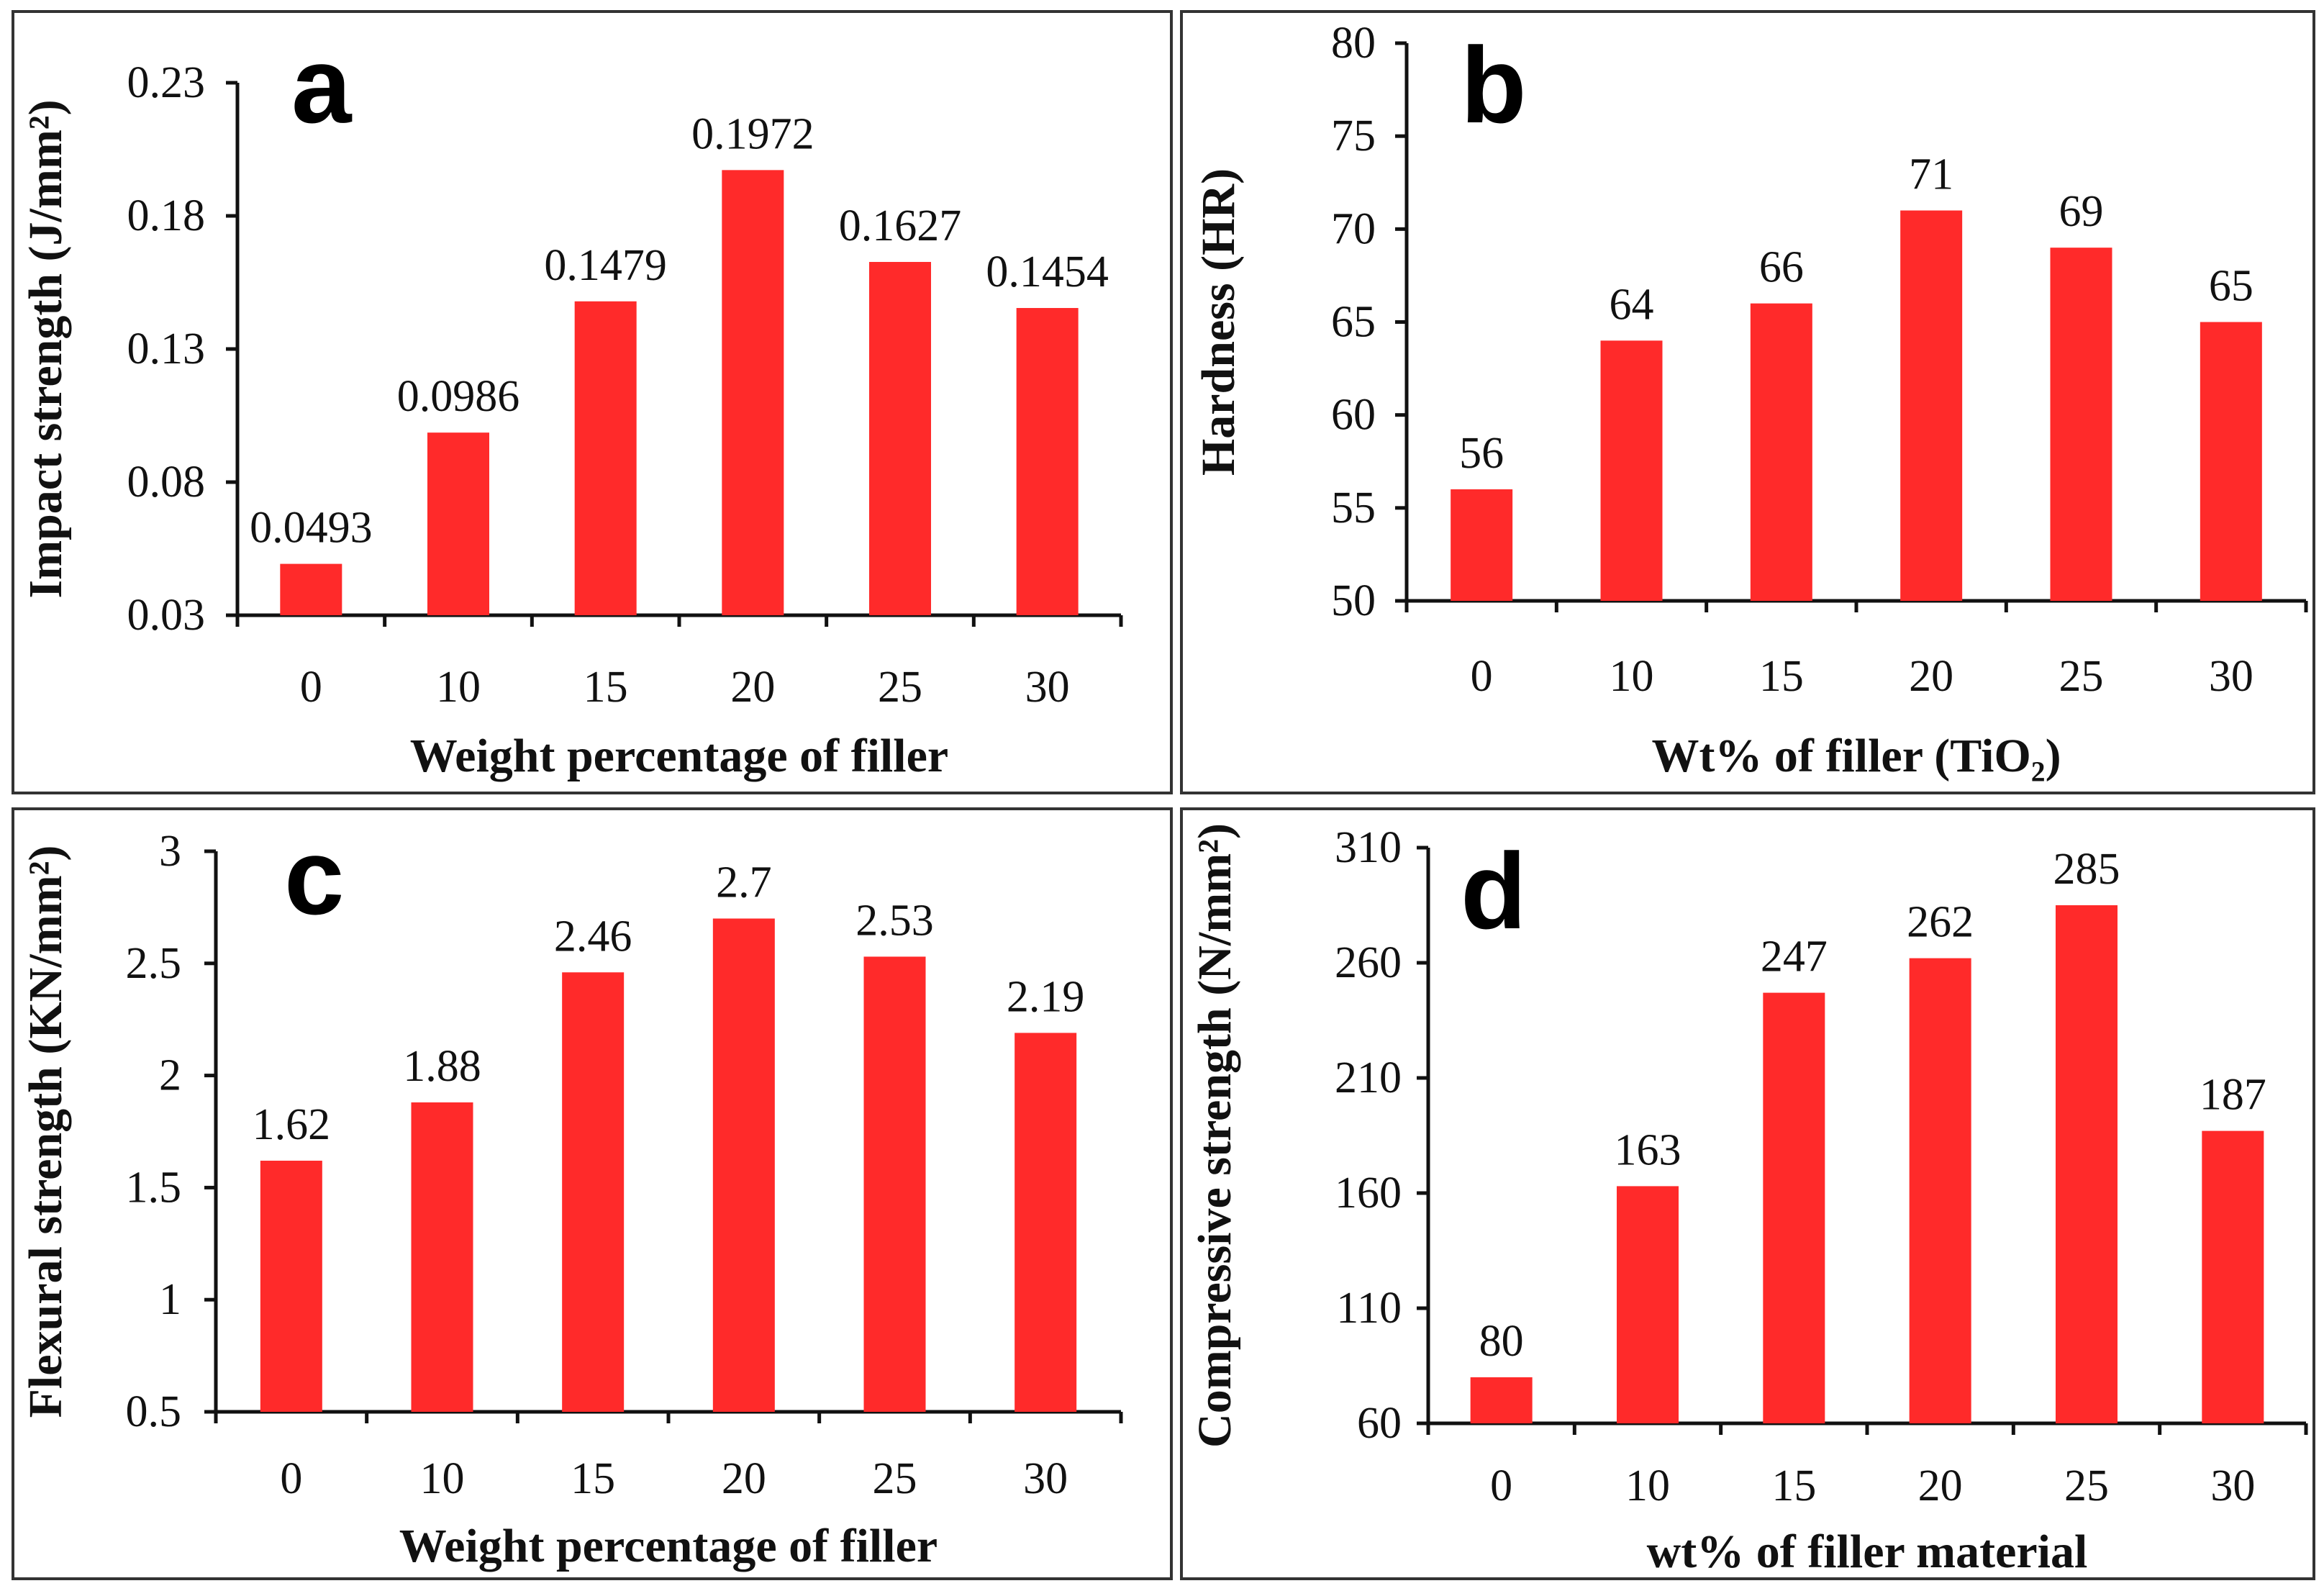  What do you see at coordinates (1369, 1309) in the screenshot?
I see `y-tick-label: 110` at bounding box center [1369, 1309].